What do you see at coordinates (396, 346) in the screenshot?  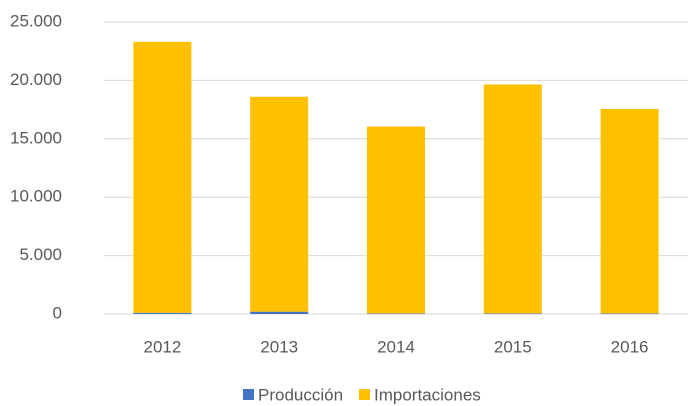 I see `x-tick-label: 2014` at bounding box center [396, 346].